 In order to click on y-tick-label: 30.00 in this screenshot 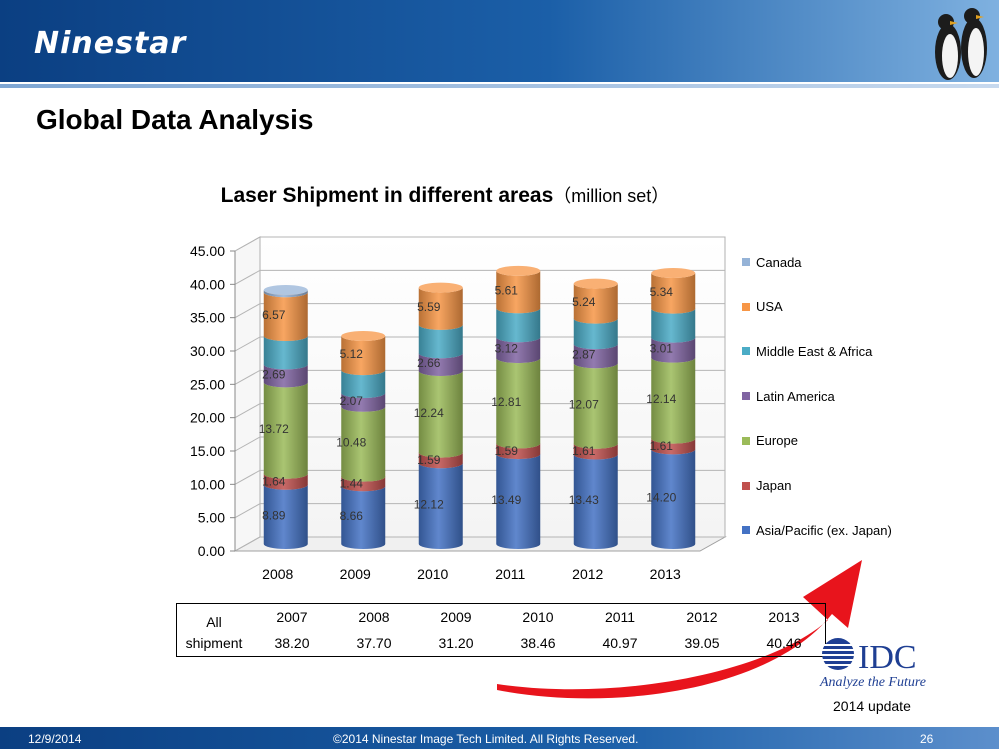, I will do `click(207, 351)`.